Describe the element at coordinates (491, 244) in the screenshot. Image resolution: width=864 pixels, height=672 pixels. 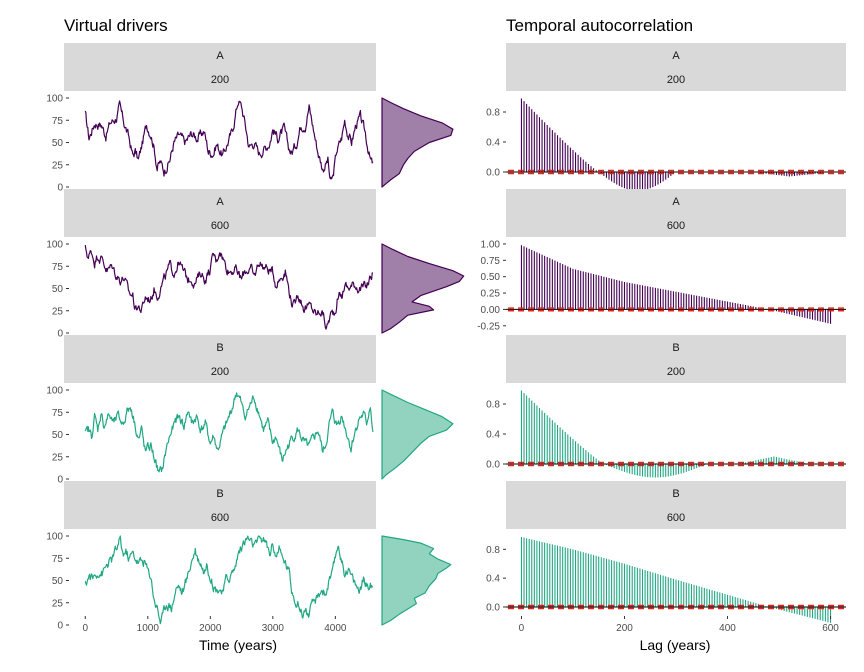
I see `acf-y-tick-label: 1.00` at that location.